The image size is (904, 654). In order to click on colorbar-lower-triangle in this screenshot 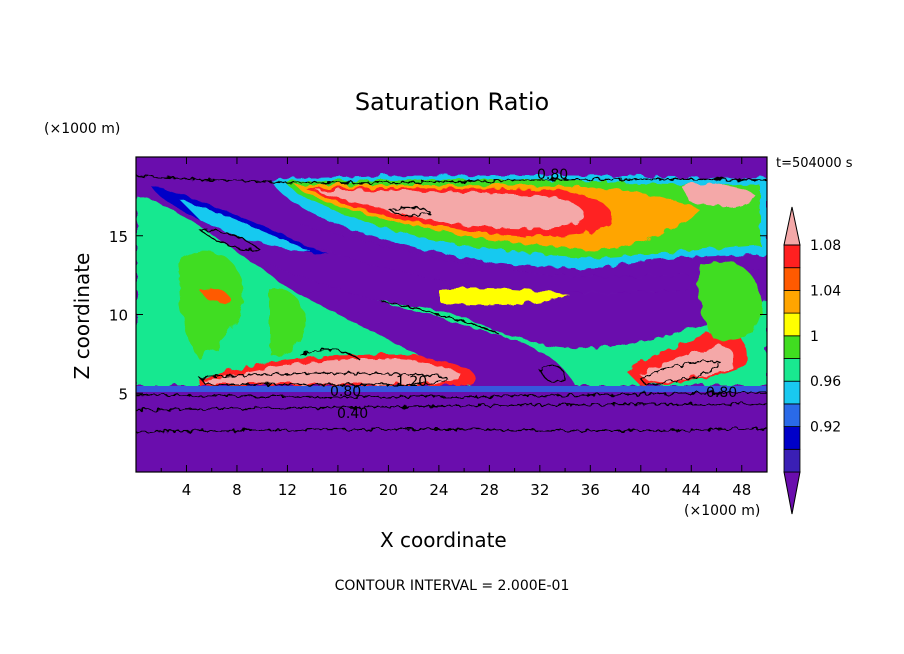, I will do `click(792, 493)`.